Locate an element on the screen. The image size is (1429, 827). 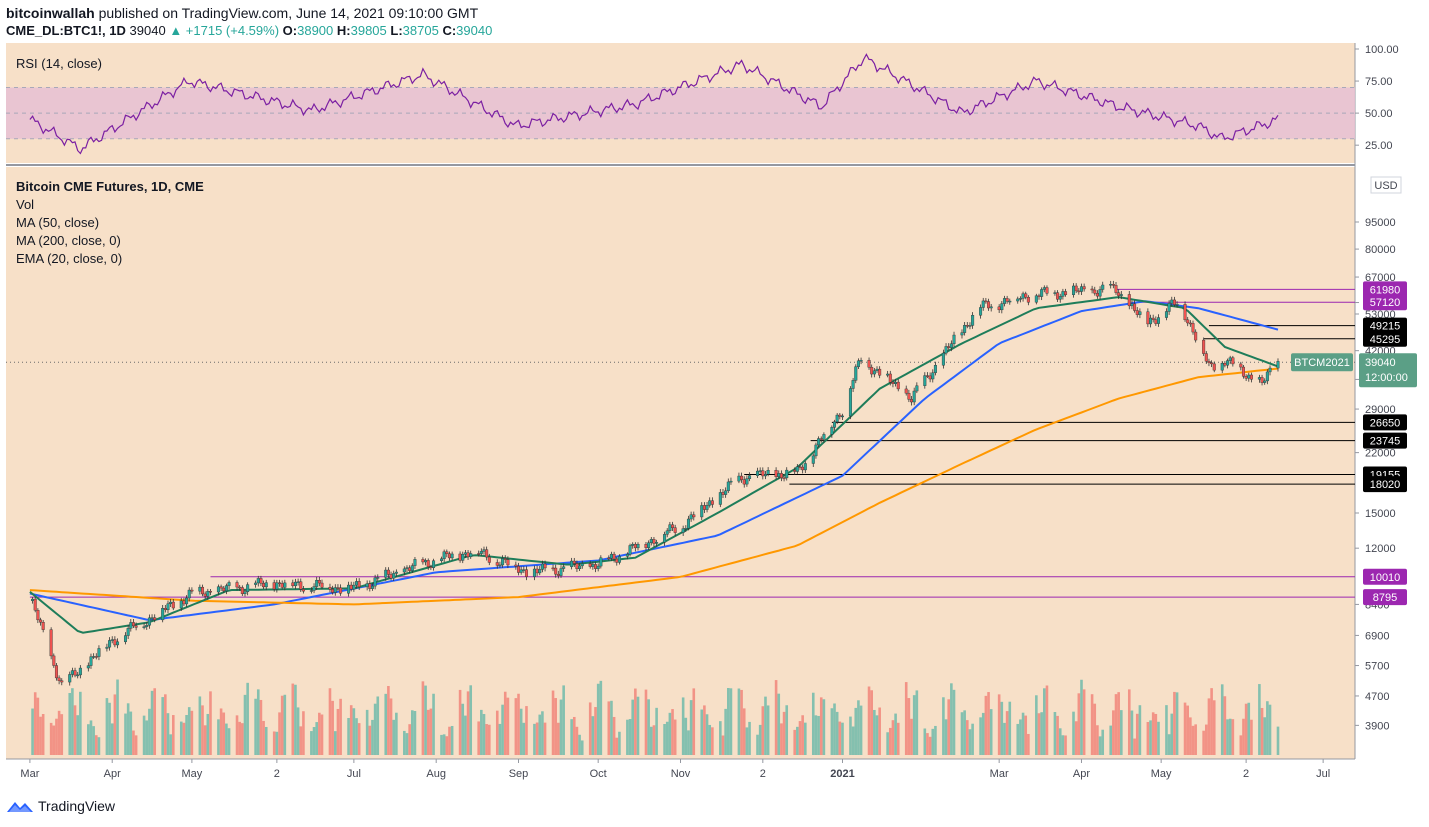
author-name: bitcoinwallah is located at coordinates (50, 13).